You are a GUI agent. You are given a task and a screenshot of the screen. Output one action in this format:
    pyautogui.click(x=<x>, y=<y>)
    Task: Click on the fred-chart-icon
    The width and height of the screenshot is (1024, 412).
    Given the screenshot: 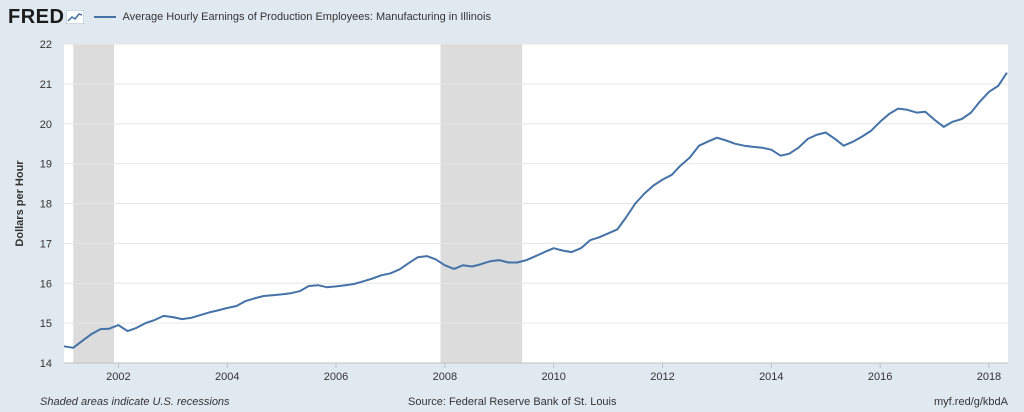 What is the action you would take?
    pyautogui.click(x=75, y=17)
    